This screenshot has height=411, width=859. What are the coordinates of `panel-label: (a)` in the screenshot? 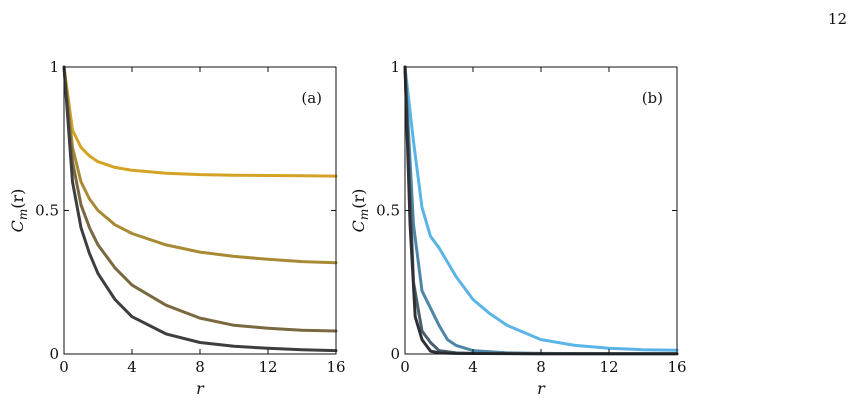 It's located at (311, 98).